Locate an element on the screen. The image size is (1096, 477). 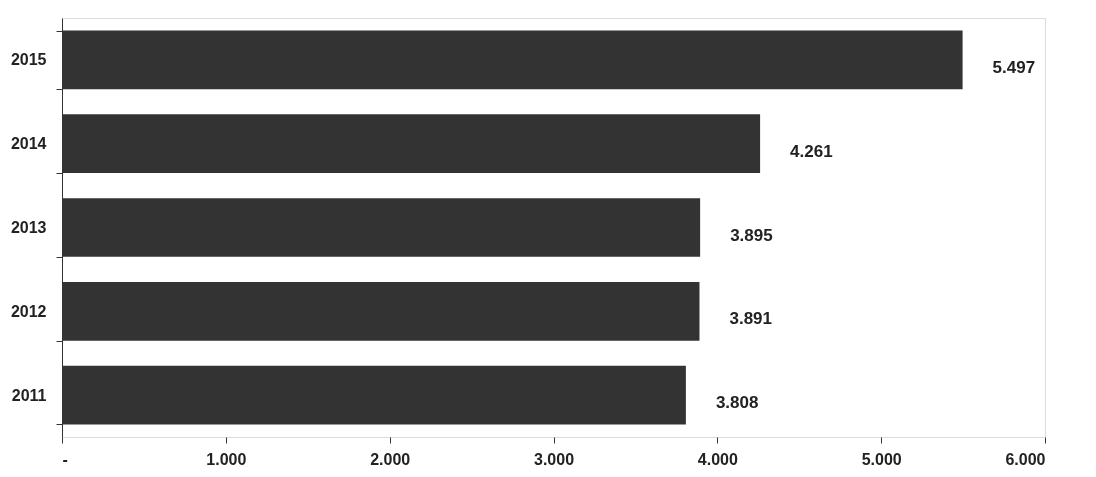
x-tick-label: 6.000 is located at coordinates (1025, 459).